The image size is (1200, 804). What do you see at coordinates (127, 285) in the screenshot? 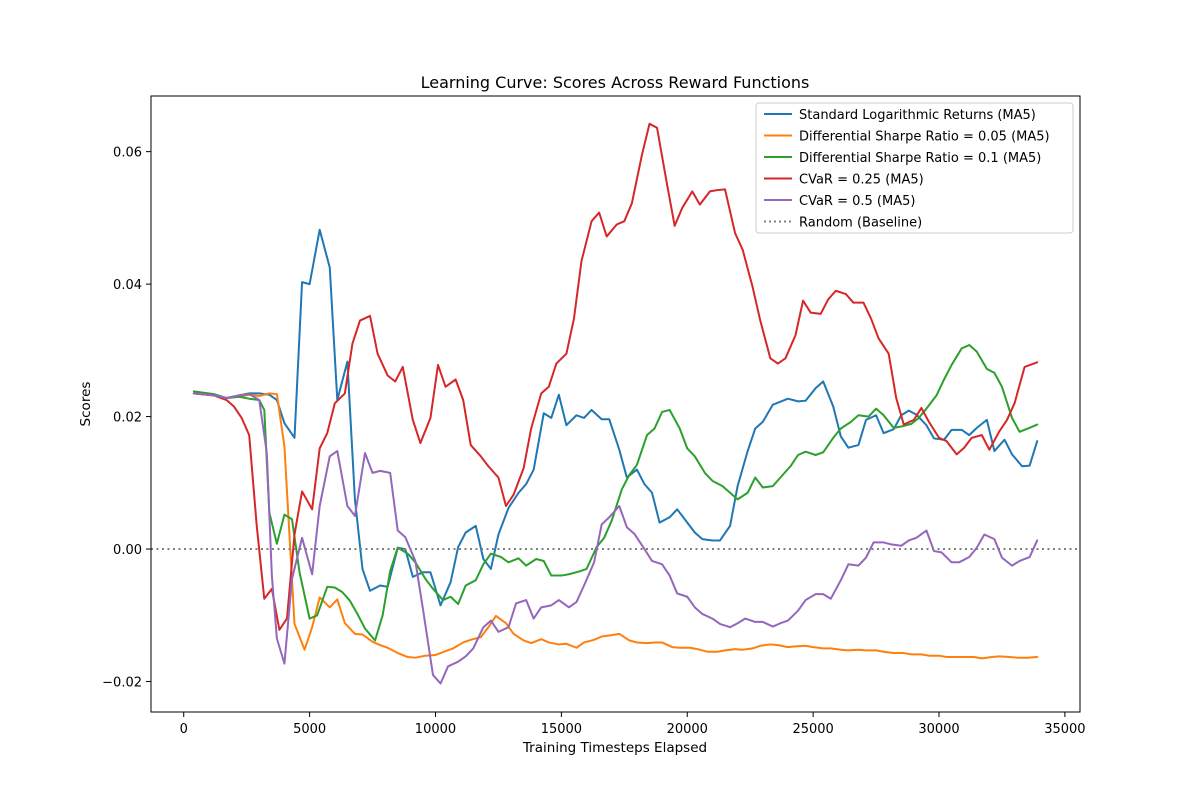
I see `y-tick-label: 0.04` at bounding box center [127, 285].